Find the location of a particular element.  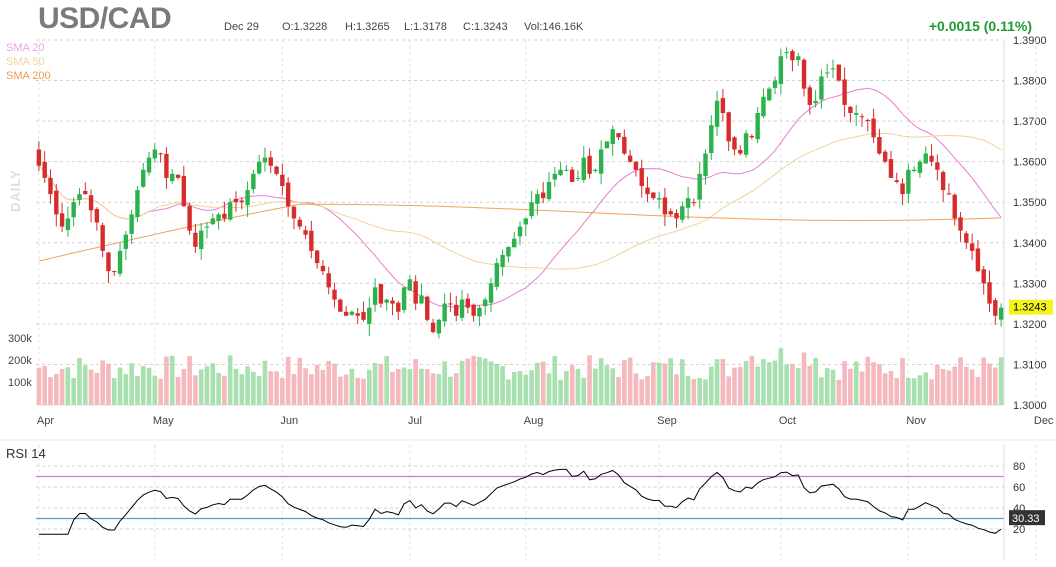

high-label: H:1.3265 is located at coordinates (367, 27).